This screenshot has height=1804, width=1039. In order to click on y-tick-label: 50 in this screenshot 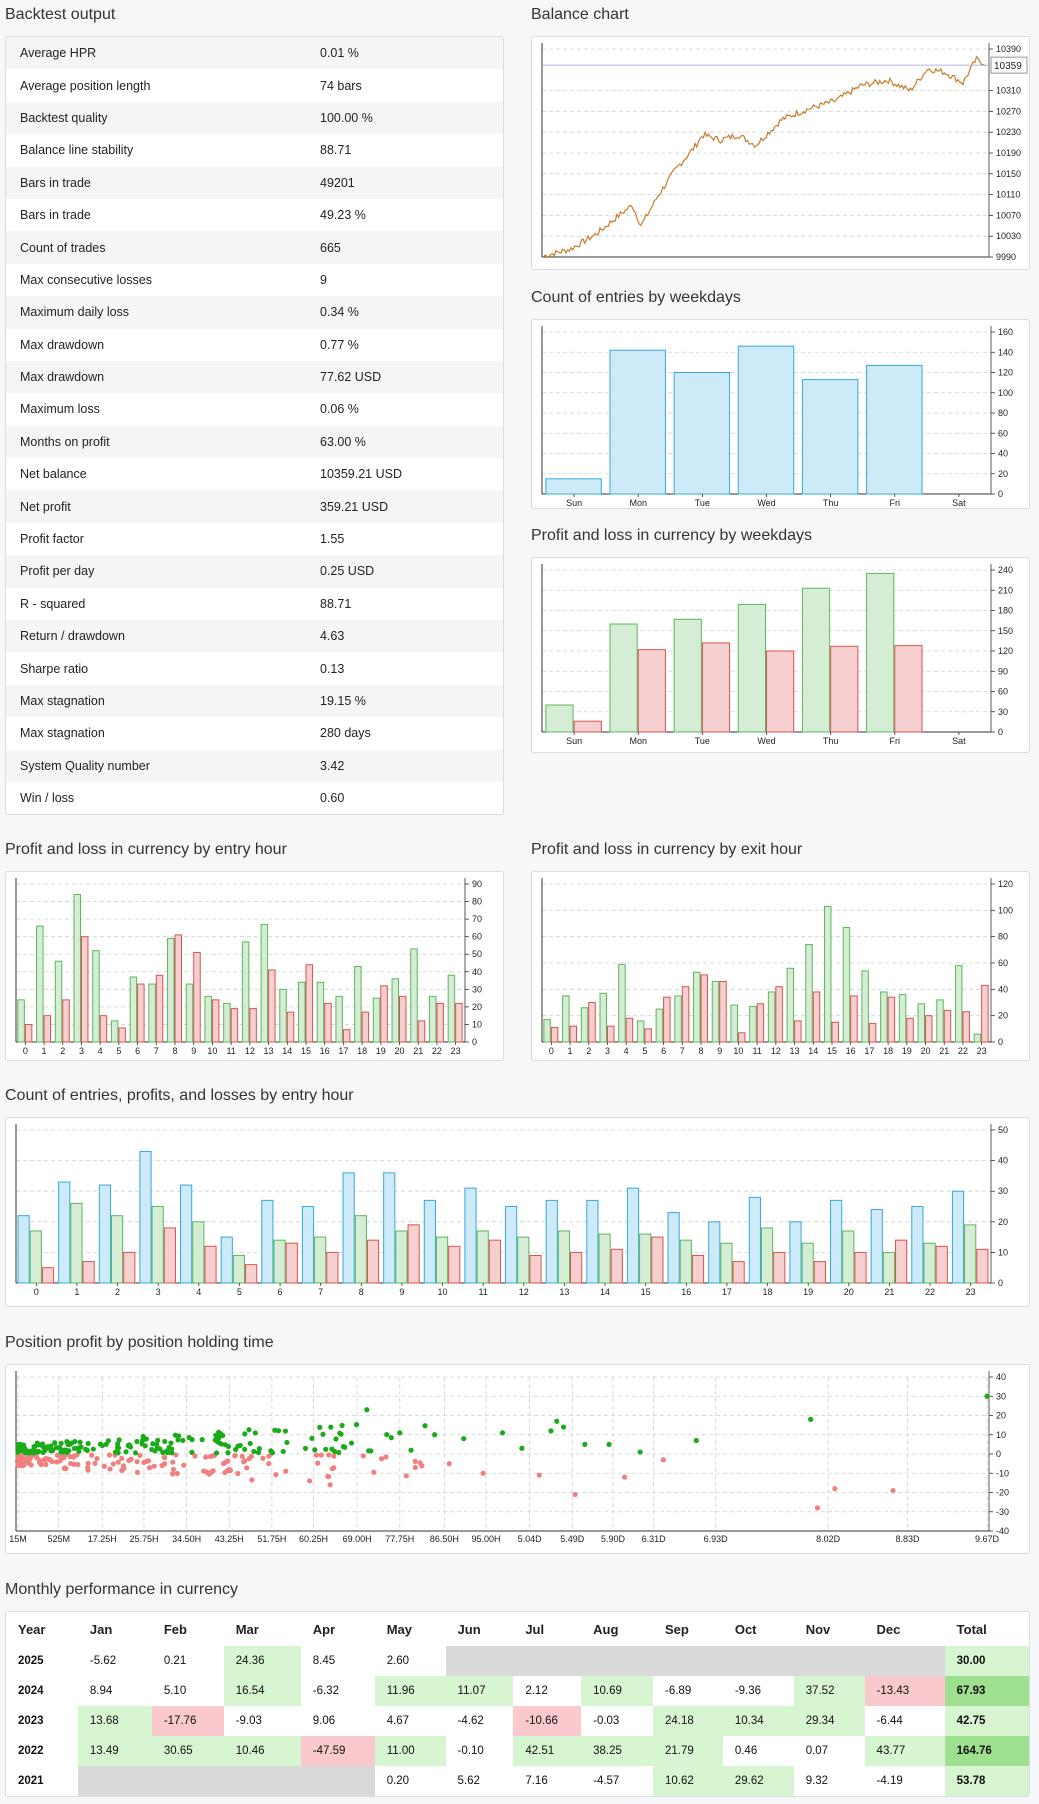, I will do `click(1003, 1130)`.